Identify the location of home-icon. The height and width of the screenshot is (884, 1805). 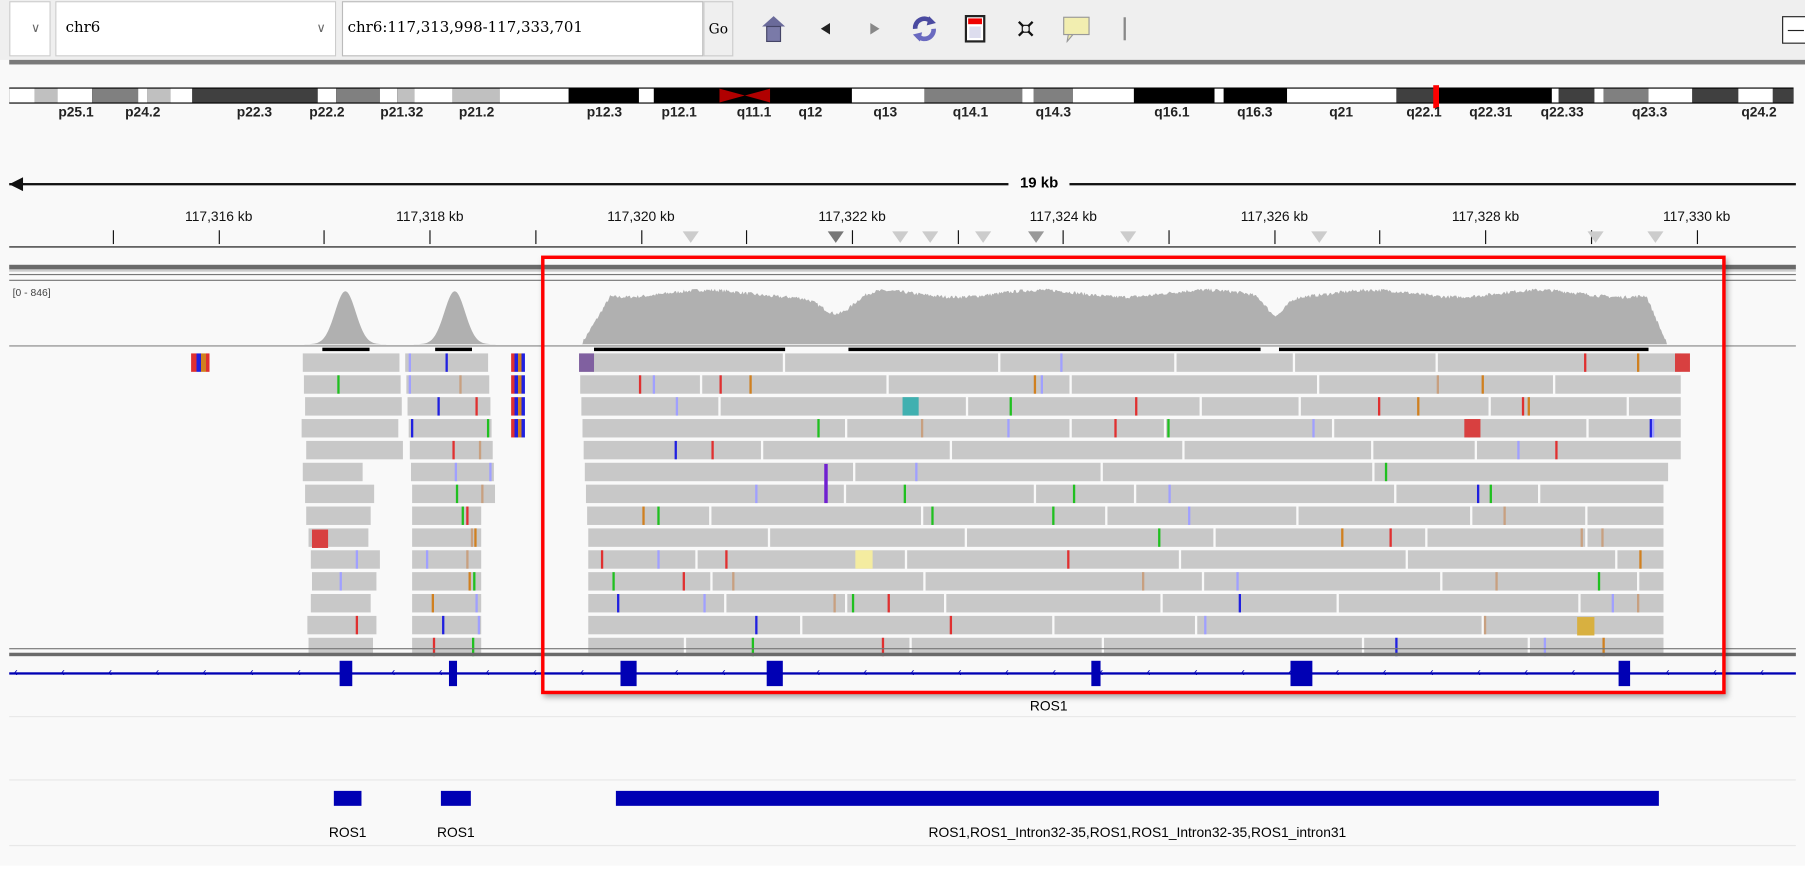
(774, 29).